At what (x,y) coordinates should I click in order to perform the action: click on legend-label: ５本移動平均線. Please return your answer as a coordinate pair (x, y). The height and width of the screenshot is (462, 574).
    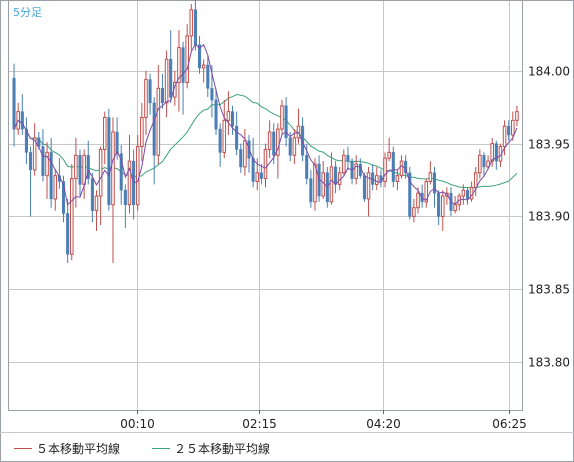
    Looking at the image, I should click on (78, 448).